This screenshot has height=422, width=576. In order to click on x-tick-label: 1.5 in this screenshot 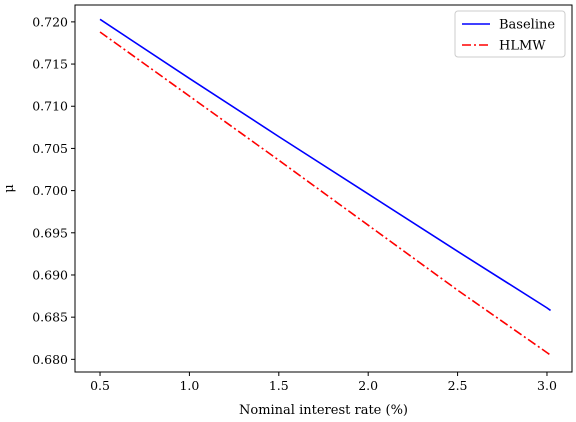, I will do `click(279, 385)`.